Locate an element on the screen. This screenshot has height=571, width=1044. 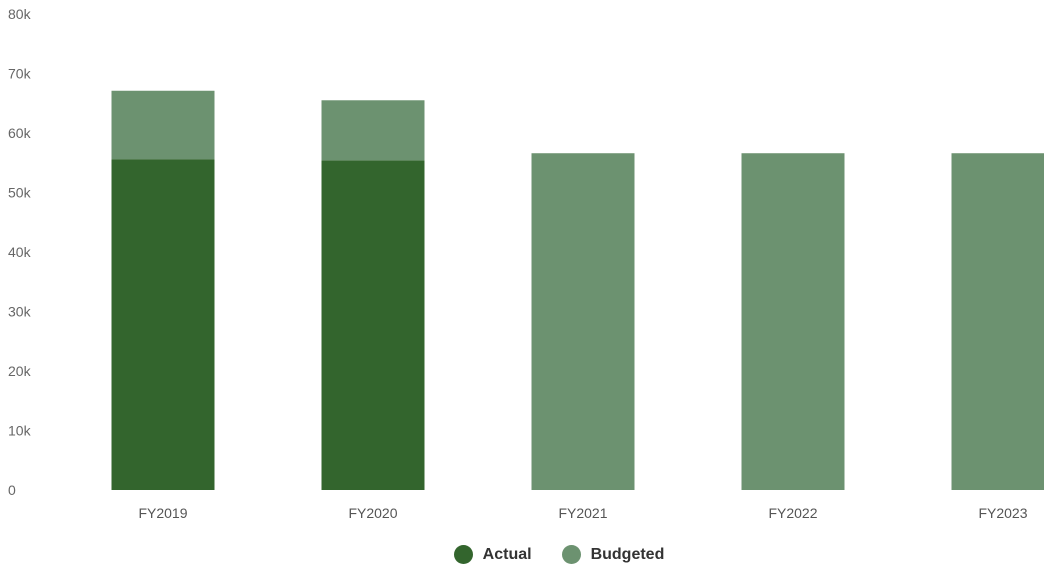
legend-item-budgeted: Budgeted is located at coordinates (613, 554).